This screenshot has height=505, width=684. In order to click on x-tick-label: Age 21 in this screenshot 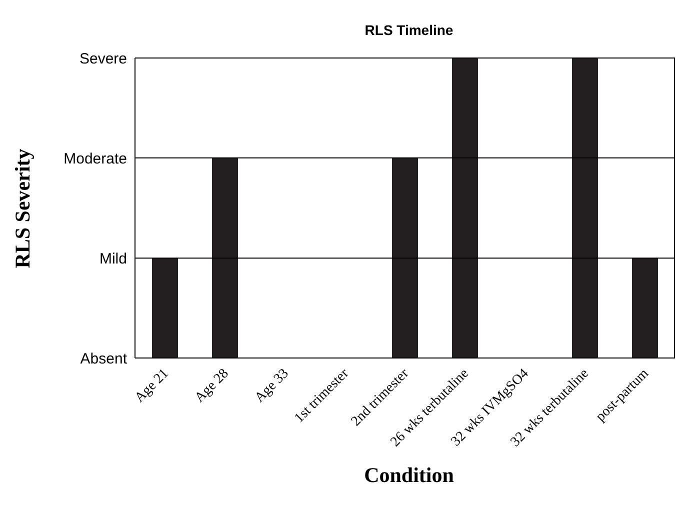, I will do `click(152, 386)`.